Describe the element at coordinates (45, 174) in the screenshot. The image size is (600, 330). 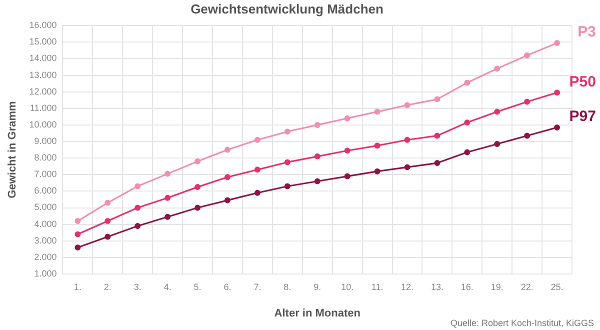
I see `y-tick-label: 7.000` at that location.